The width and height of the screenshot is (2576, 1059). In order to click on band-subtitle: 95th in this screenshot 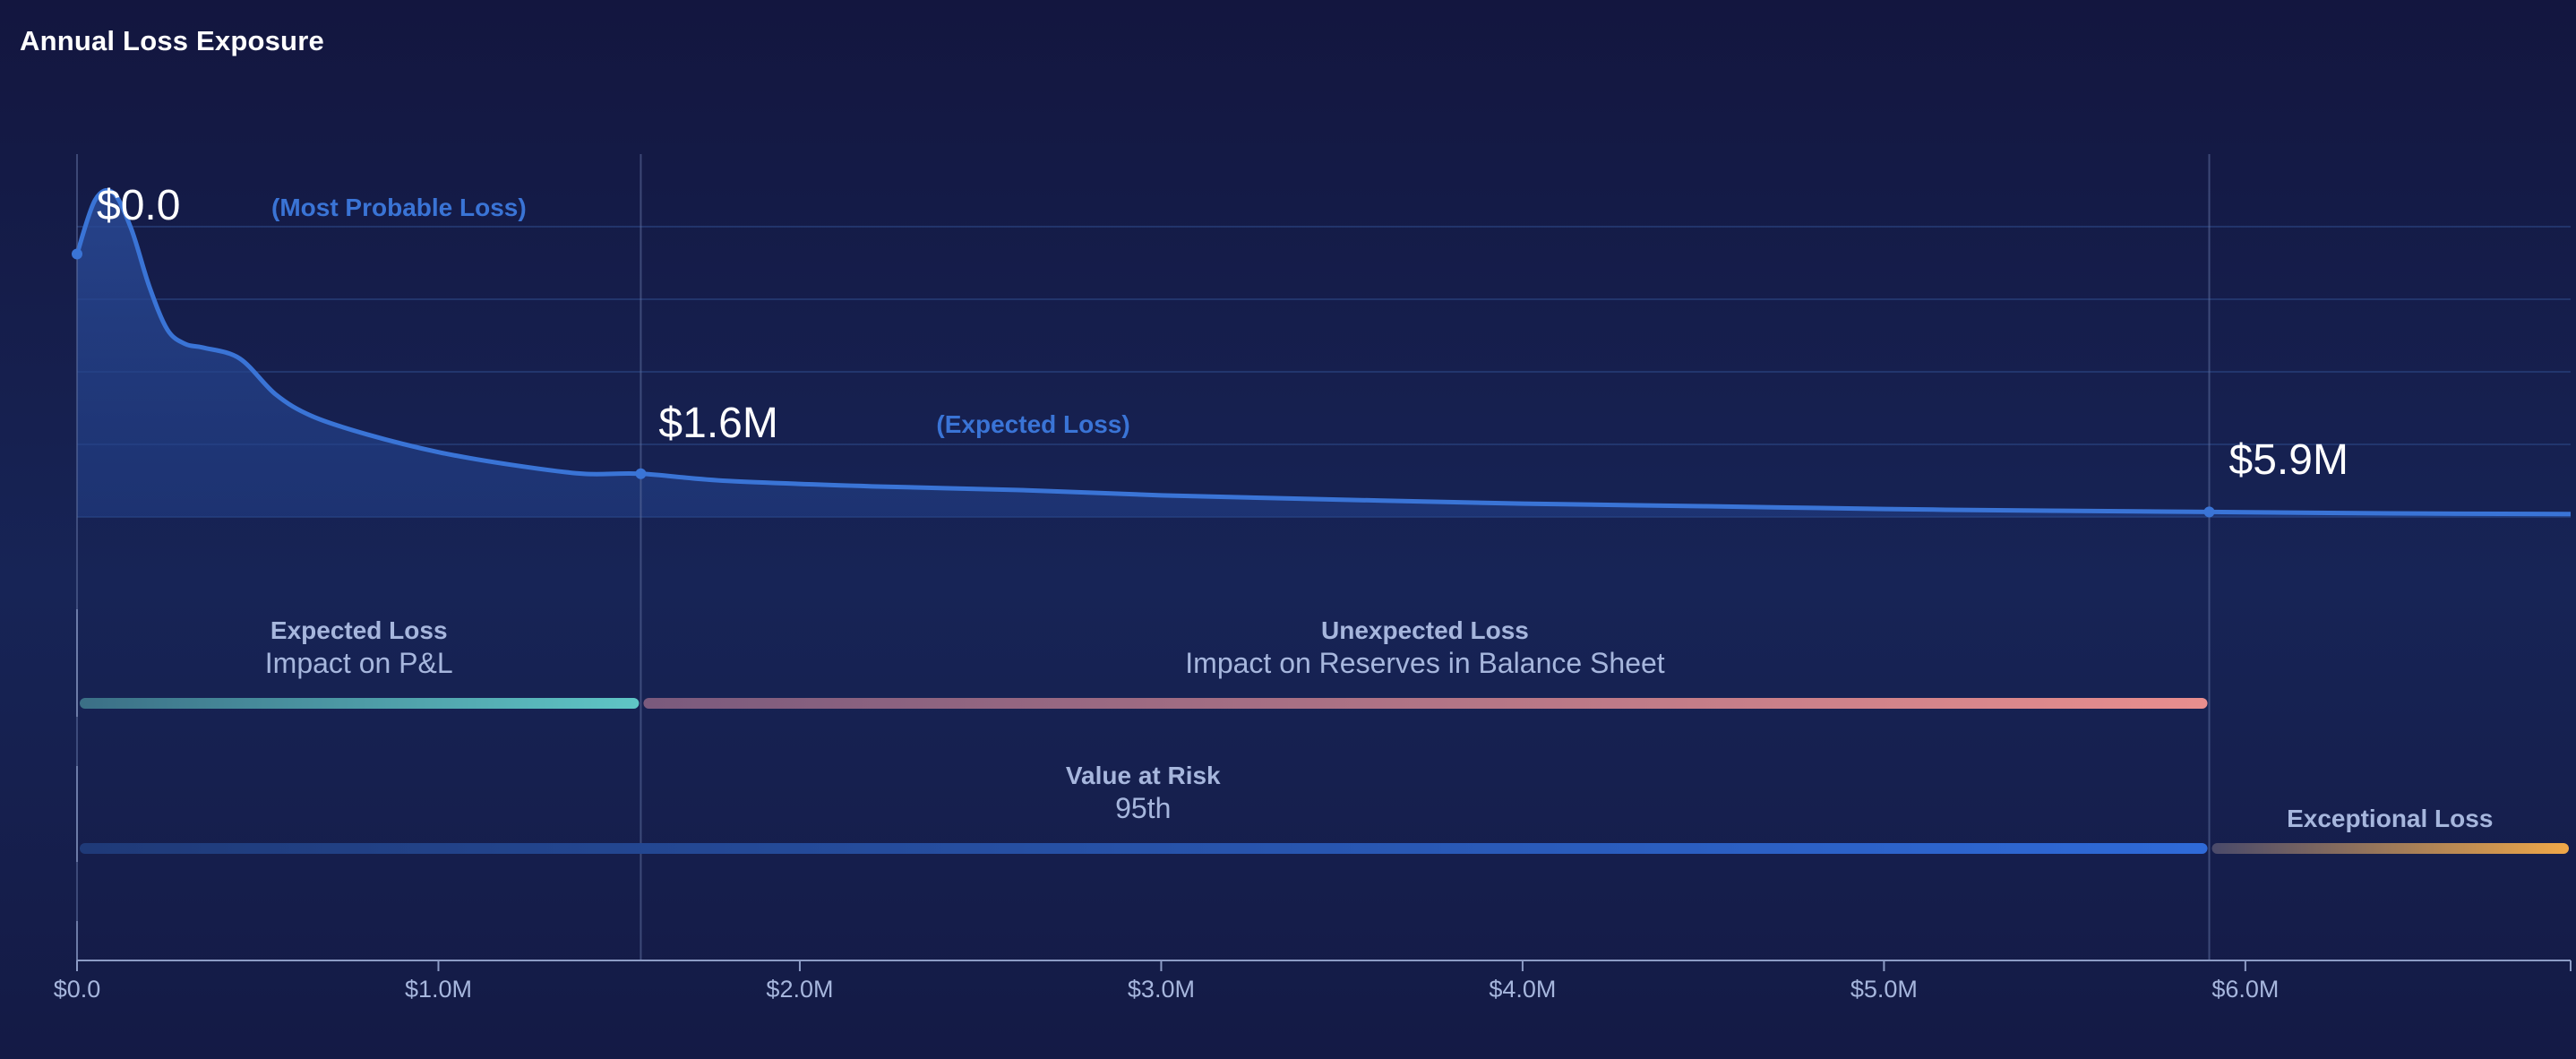, I will do `click(1143, 808)`.